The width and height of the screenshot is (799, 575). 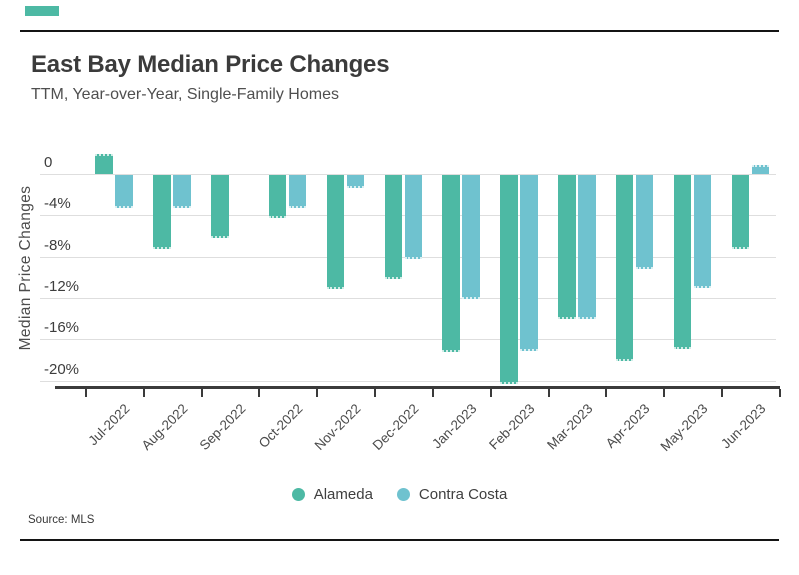 I want to click on y-tick-label--12: -12%, so click(x=62, y=286).